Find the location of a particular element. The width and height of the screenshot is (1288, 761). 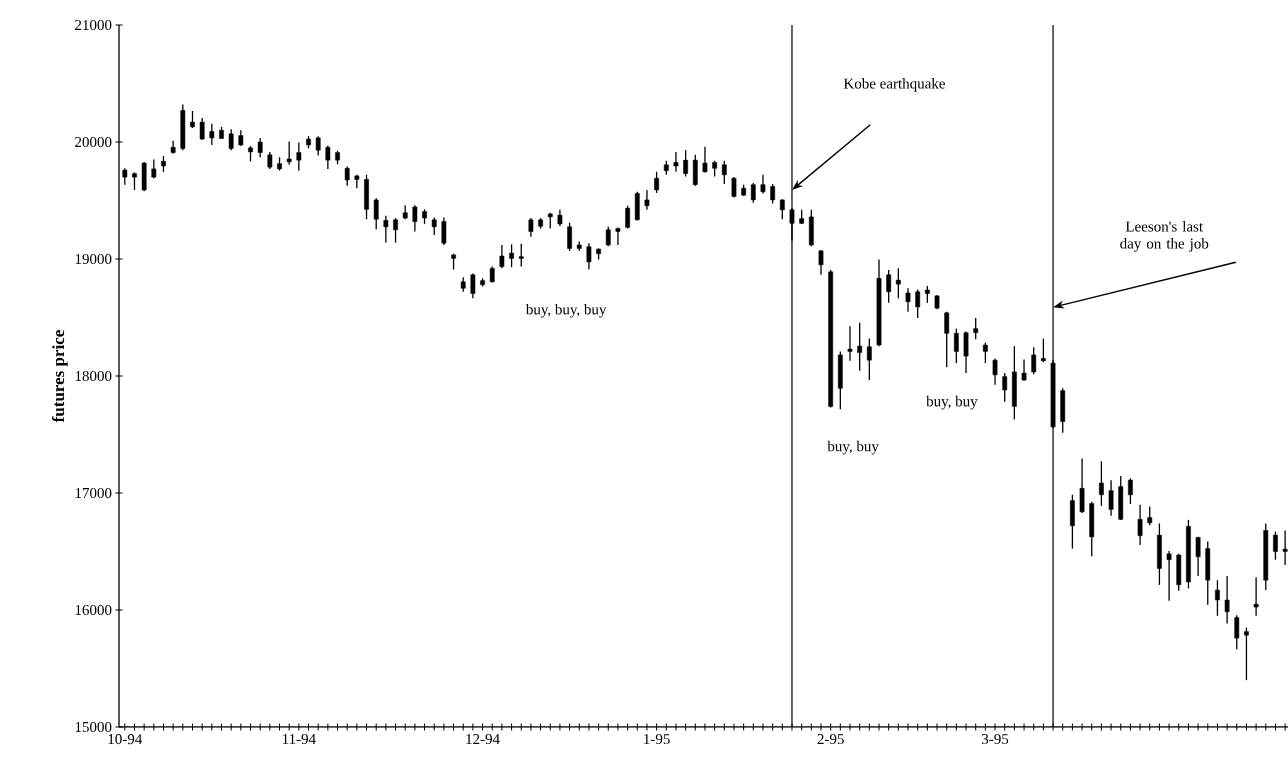

x-tick-label: 2-95 is located at coordinates (830, 739).